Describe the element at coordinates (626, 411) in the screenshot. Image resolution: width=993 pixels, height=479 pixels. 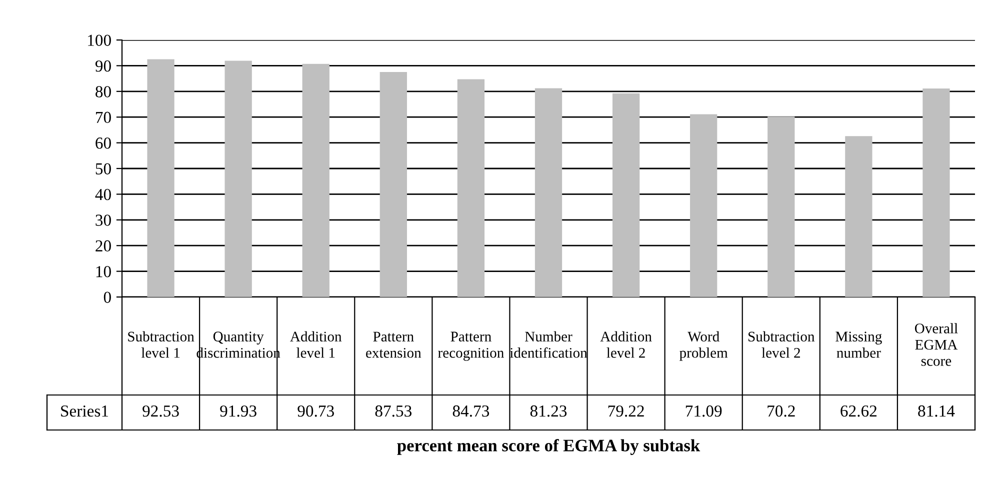
I see `data-label: 79.22` at that location.